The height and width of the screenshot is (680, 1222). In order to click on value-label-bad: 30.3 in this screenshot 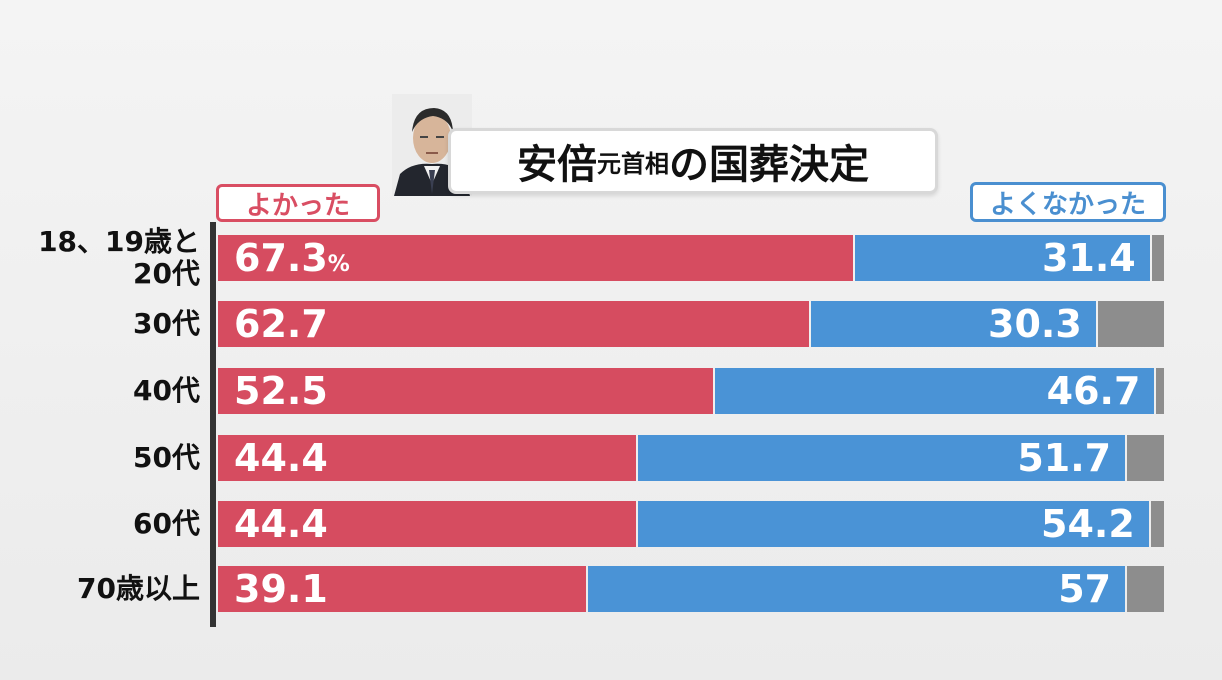, I will do `click(1035, 324)`.